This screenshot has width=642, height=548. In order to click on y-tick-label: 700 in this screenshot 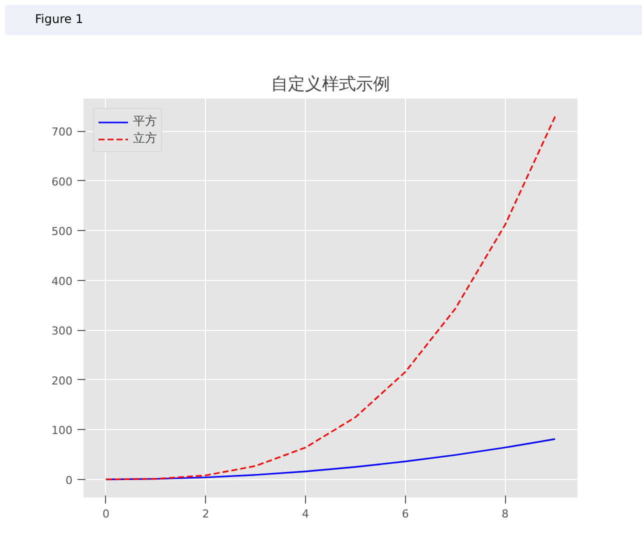, I will do `click(62, 132)`.